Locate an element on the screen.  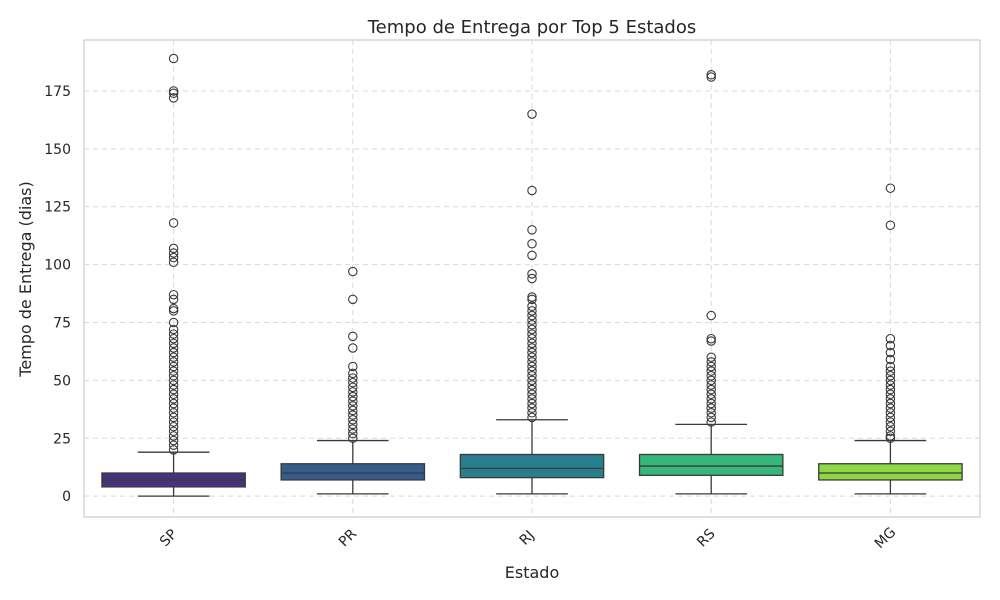
chart-title: Tempo de Entrega por Top 5 Estados is located at coordinates (532, 27).